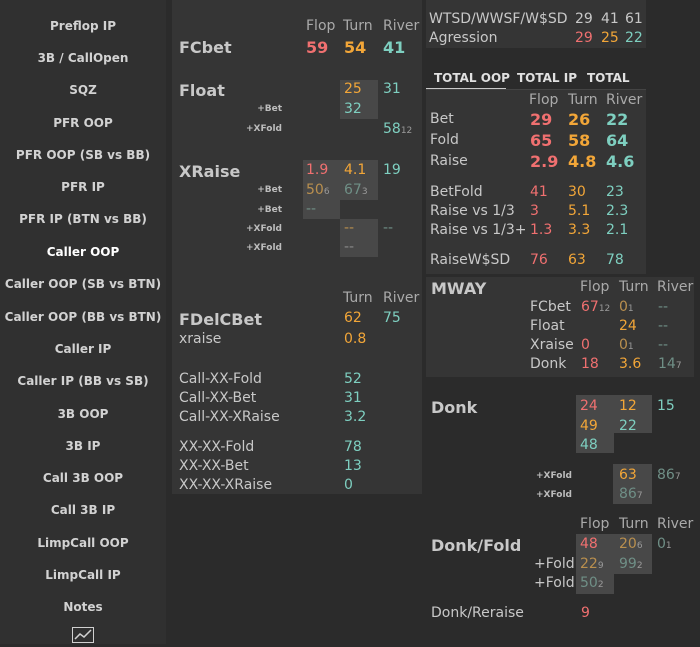 The image size is (700, 647). Describe the element at coordinates (663, 307) in the screenshot. I see `mway-fcbet-river: --` at that location.